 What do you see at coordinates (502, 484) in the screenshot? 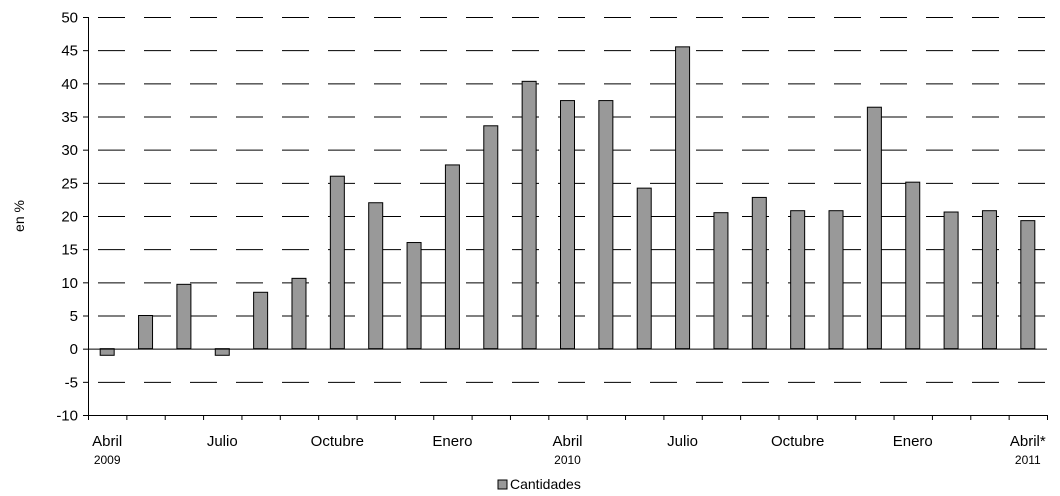
I see `legend-swatch` at bounding box center [502, 484].